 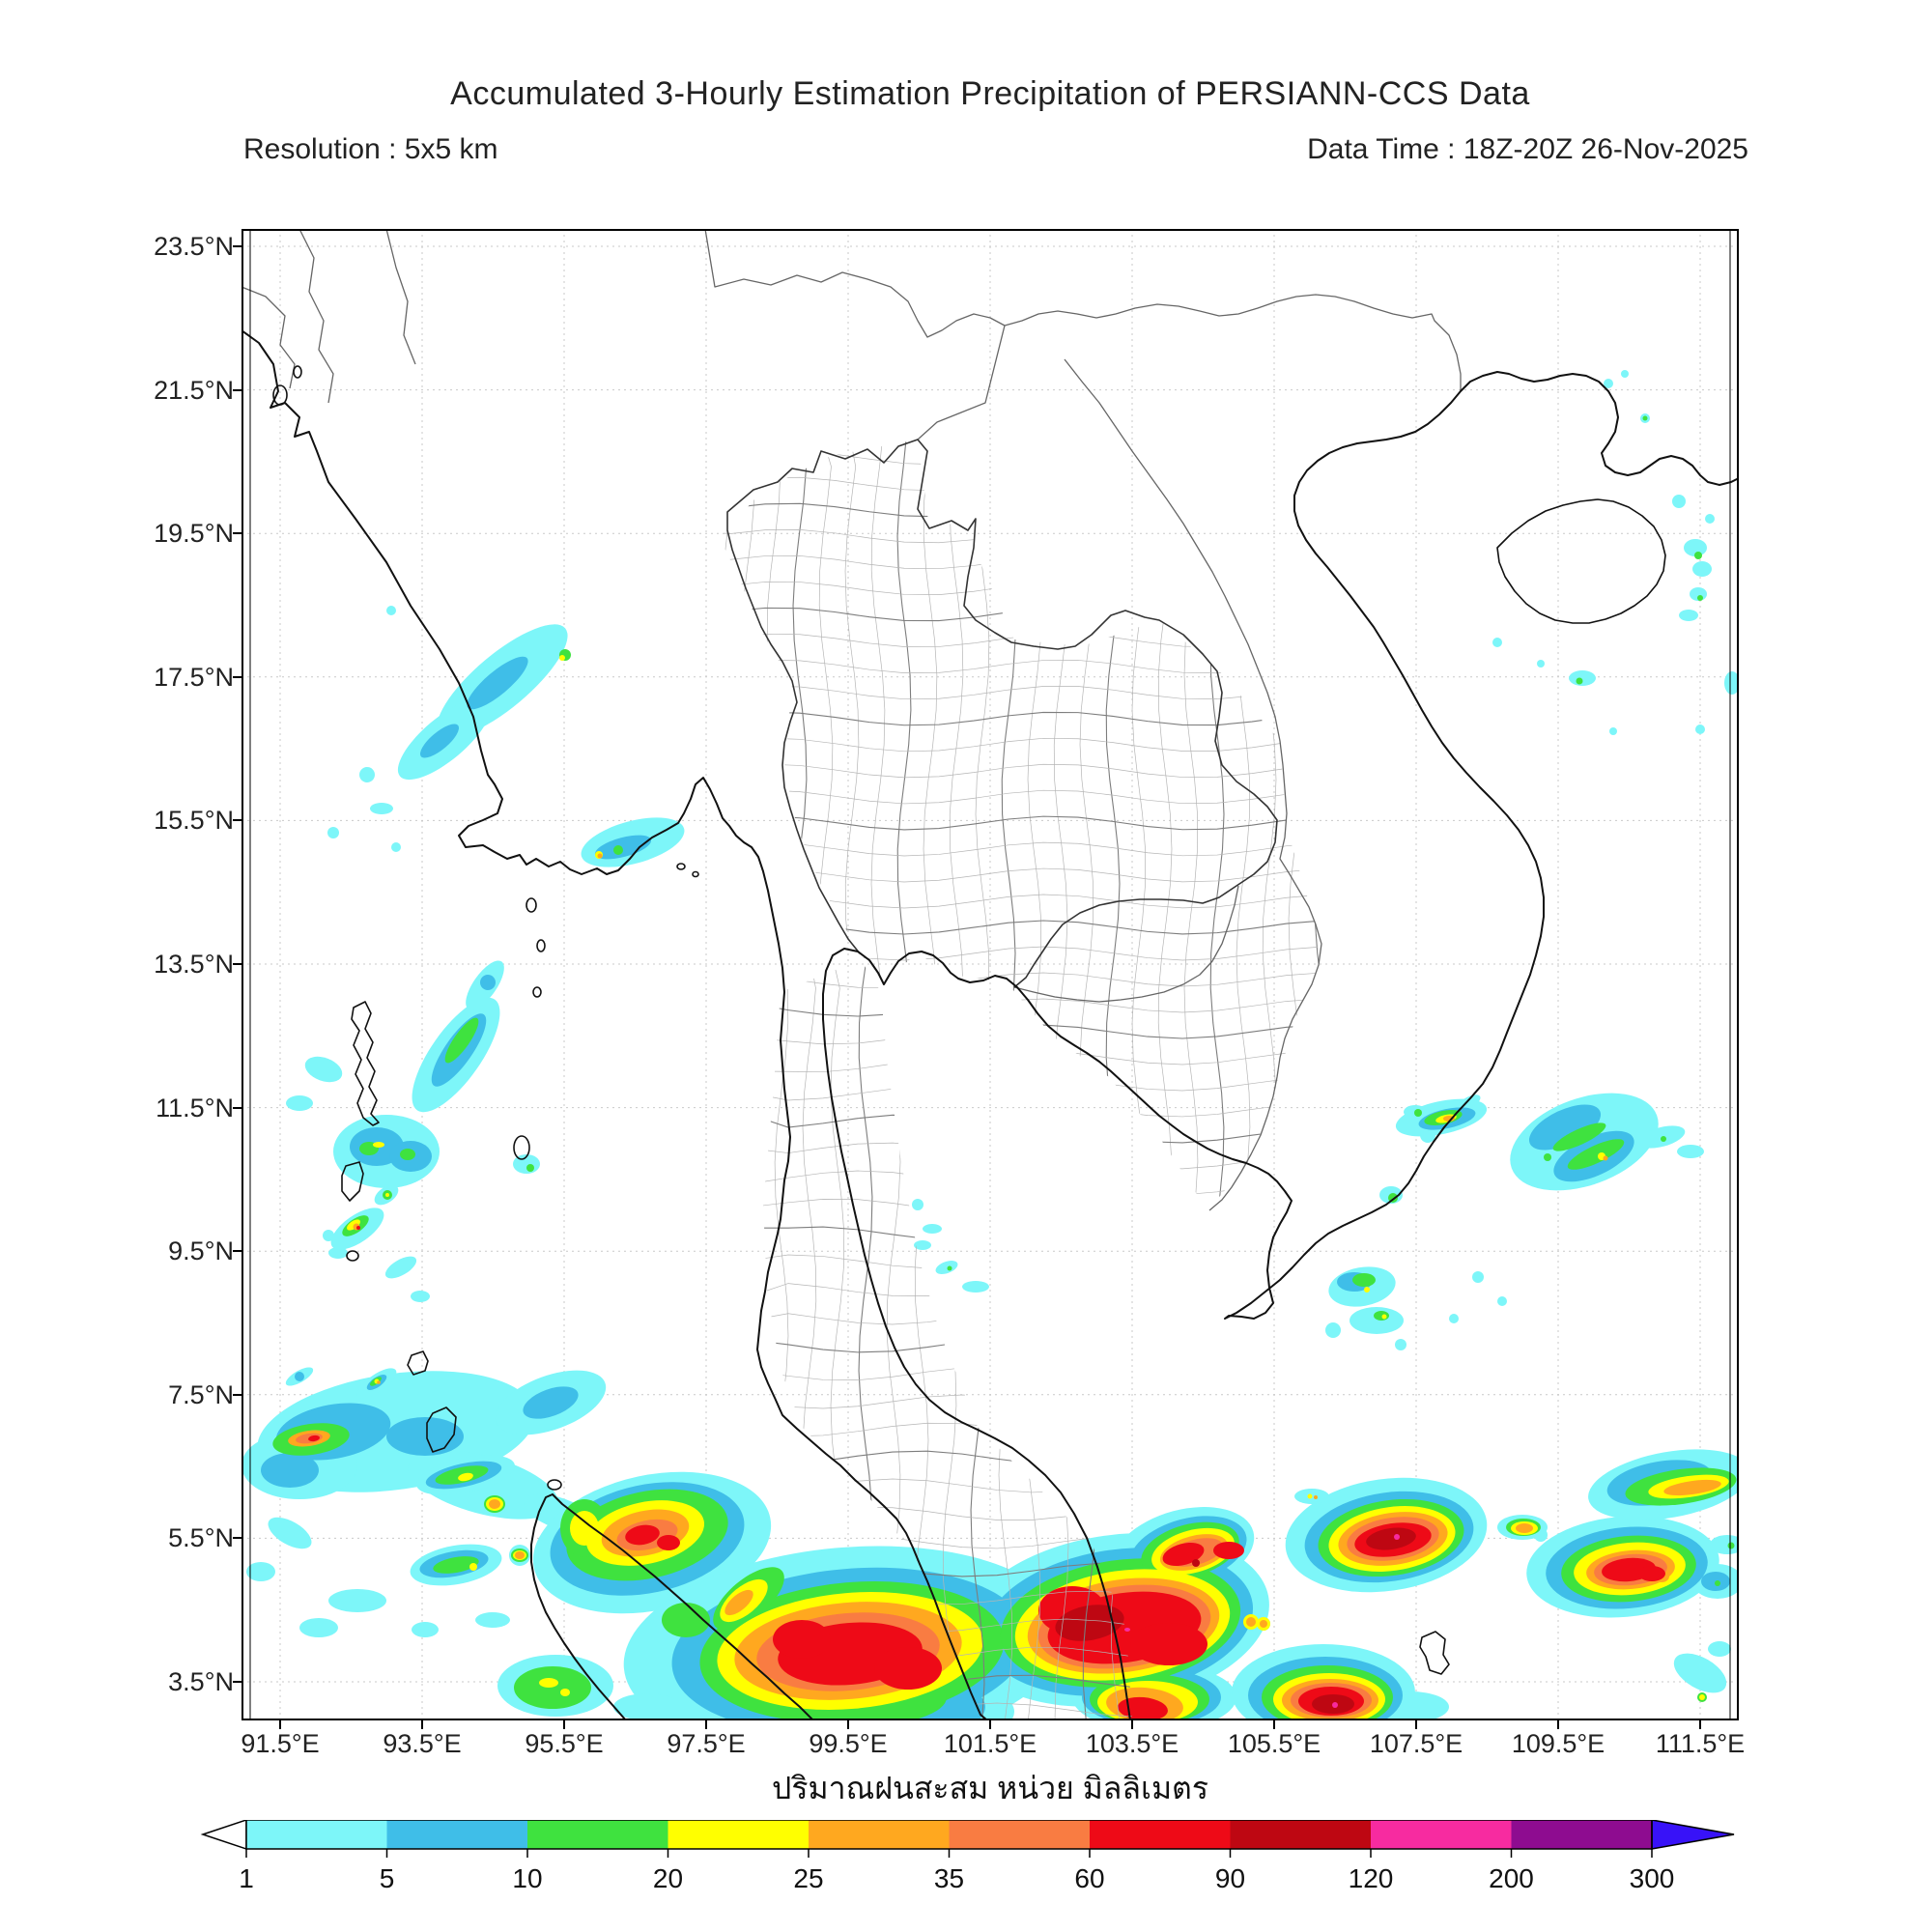 What do you see at coordinates (422, 1743) in the screenshot?
I see `lon-label: 93.5°E` at bounding box center [422, 1743].